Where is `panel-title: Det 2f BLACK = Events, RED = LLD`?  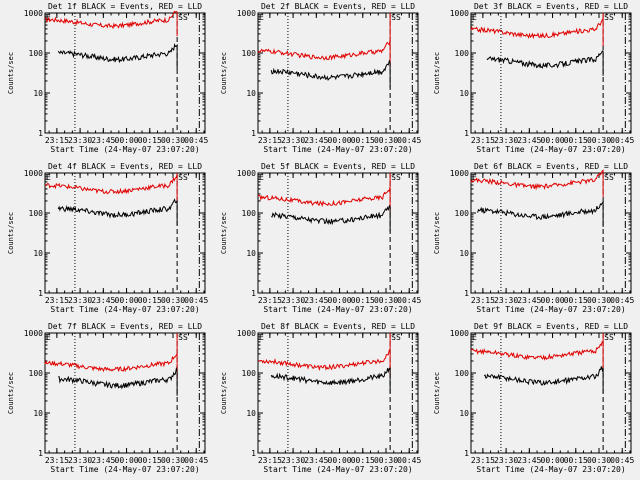
panel-title: Det 2f BLACK = Events, RED = LLD is located at coordinates (338, 6).